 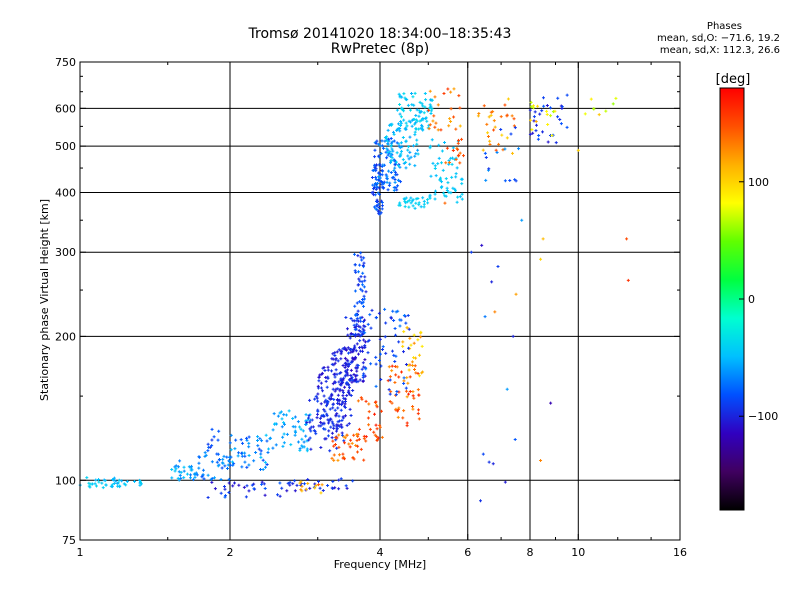 I want to click on y-tick-label: 300, so click(x=65, y=252).